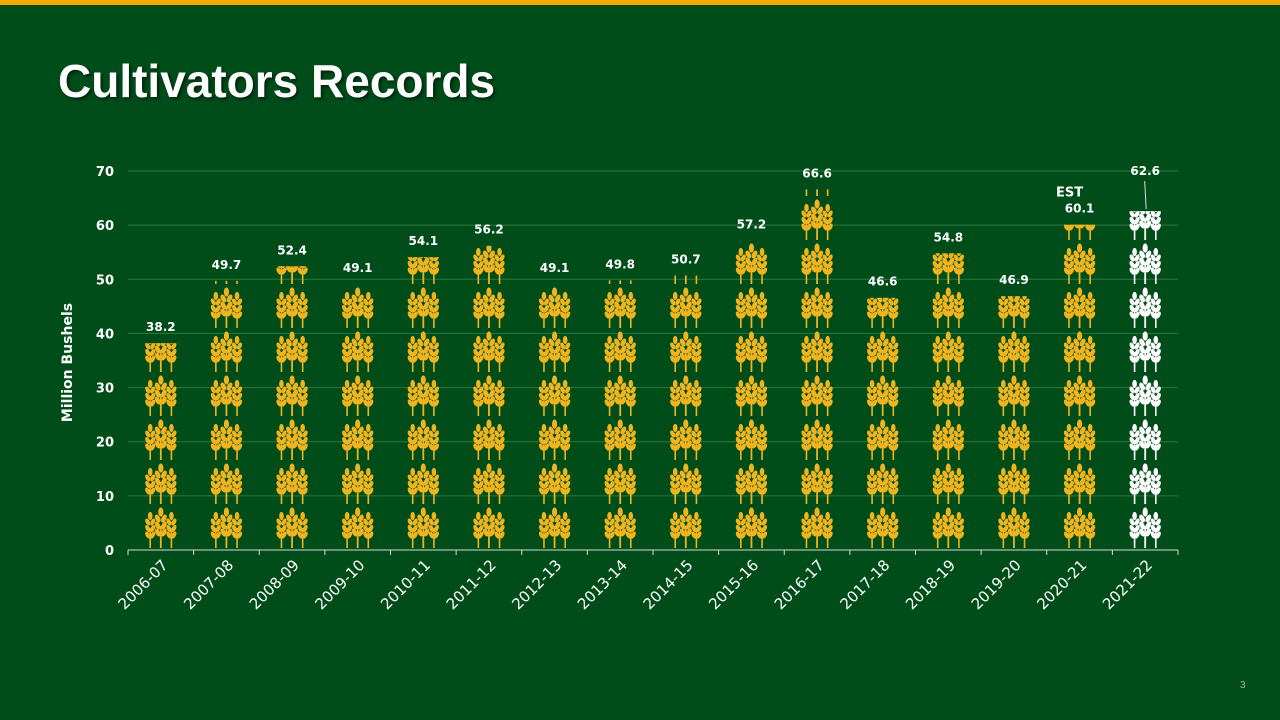 The image size is (1280, 720). I want to click on x-tick-label: 2012-13, so click(536, 584).